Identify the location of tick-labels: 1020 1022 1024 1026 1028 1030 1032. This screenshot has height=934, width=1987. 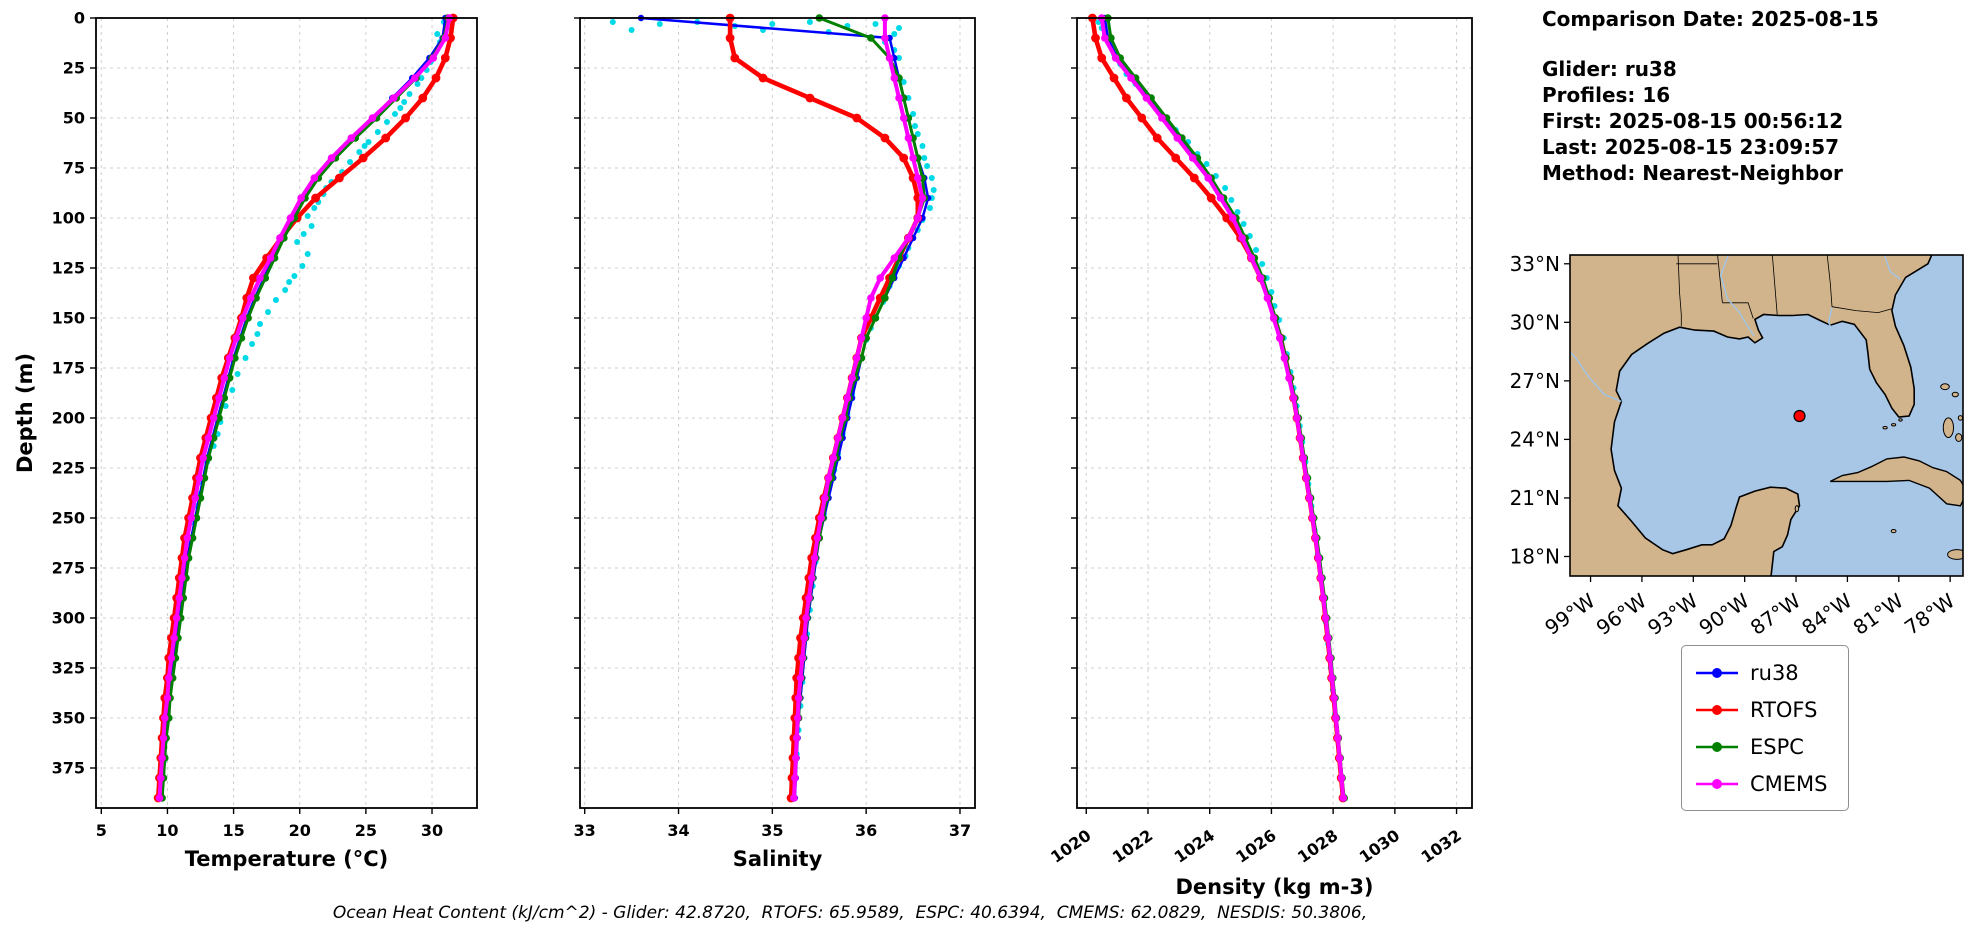
(1256, 846).